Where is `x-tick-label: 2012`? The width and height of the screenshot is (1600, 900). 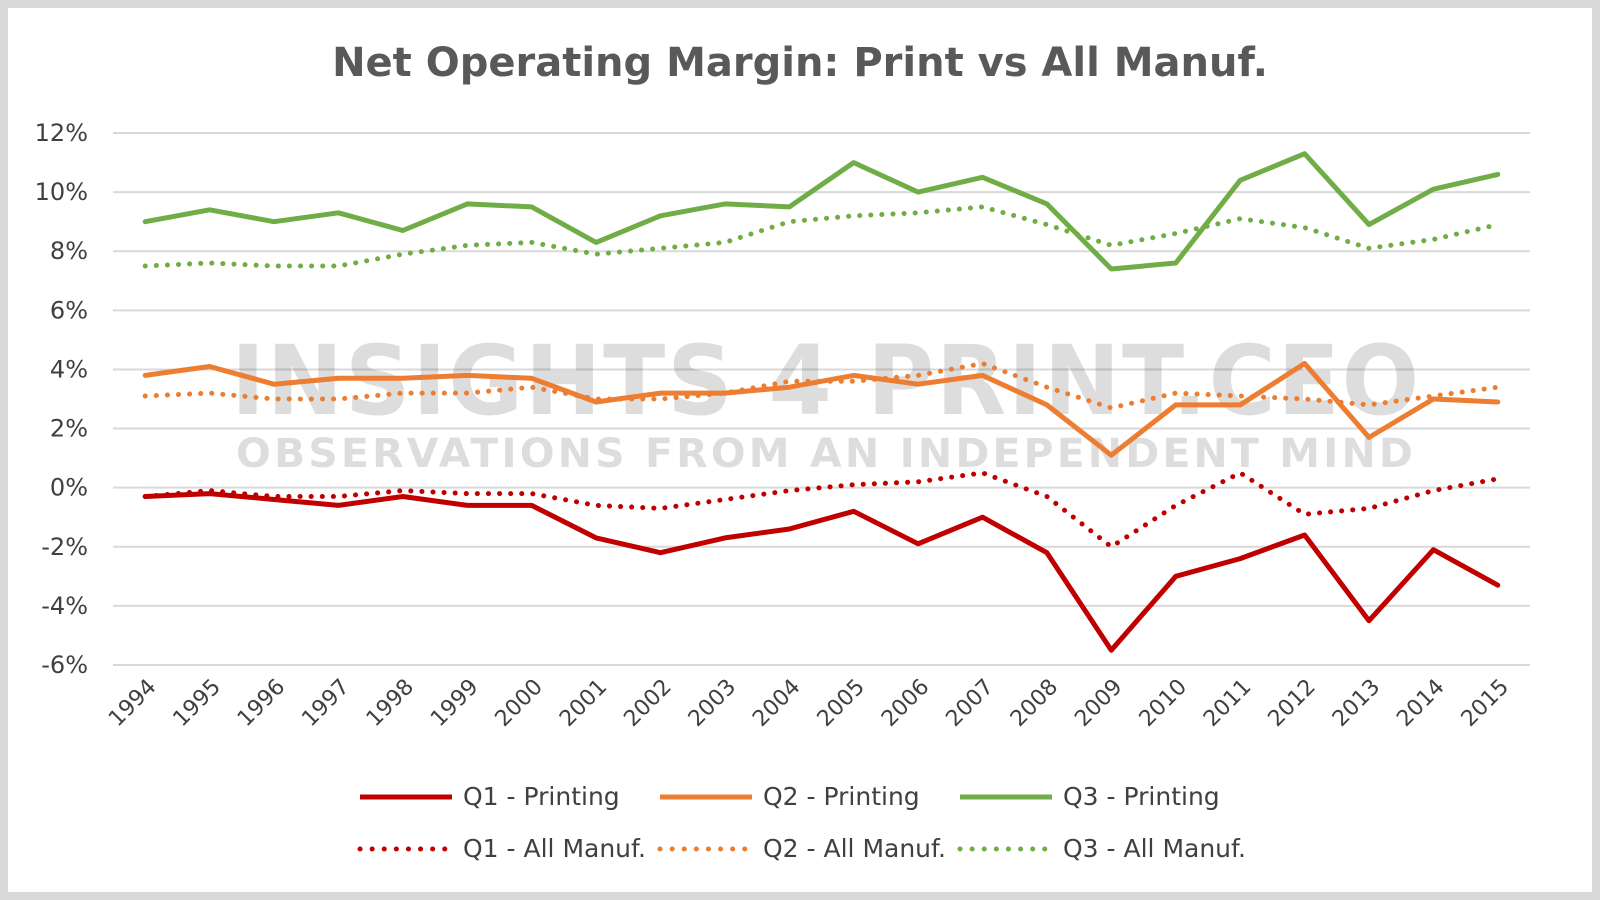 x-tick-label: 2012 is located at coordinates (1292, 703).